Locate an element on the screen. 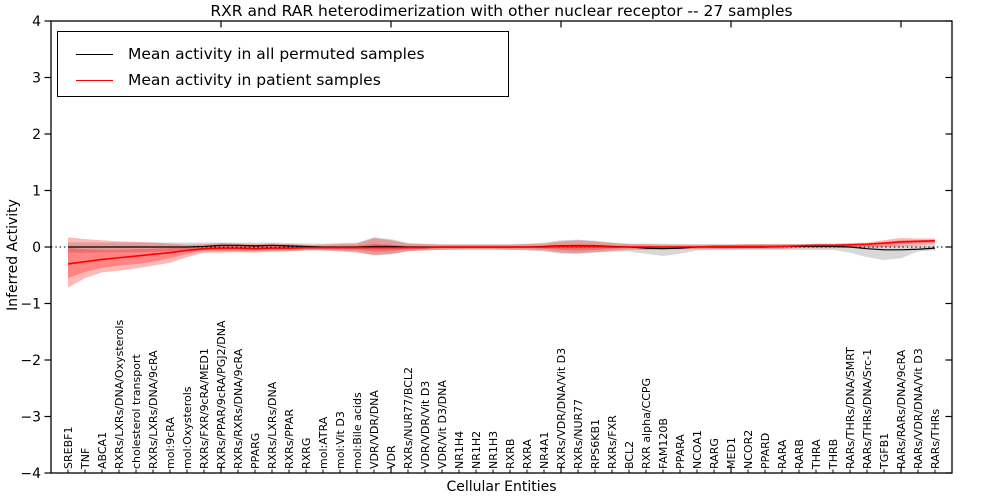 This screenshot has width=1000, height=500. permuted-line-sample is located at coordinates (94, 54).